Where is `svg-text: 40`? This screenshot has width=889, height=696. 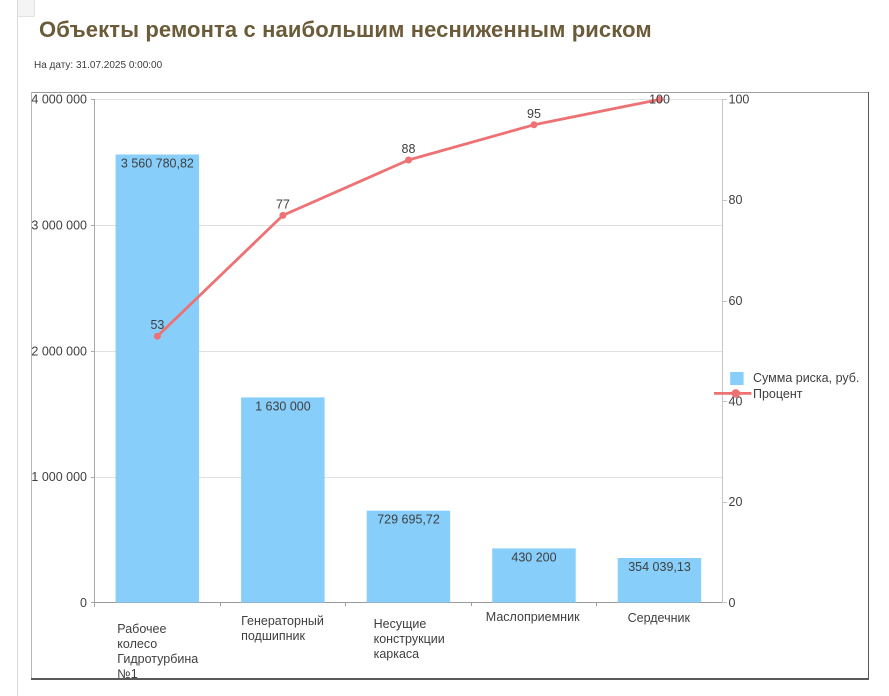 svg-text: 40 is located at coordinates (736, 402).